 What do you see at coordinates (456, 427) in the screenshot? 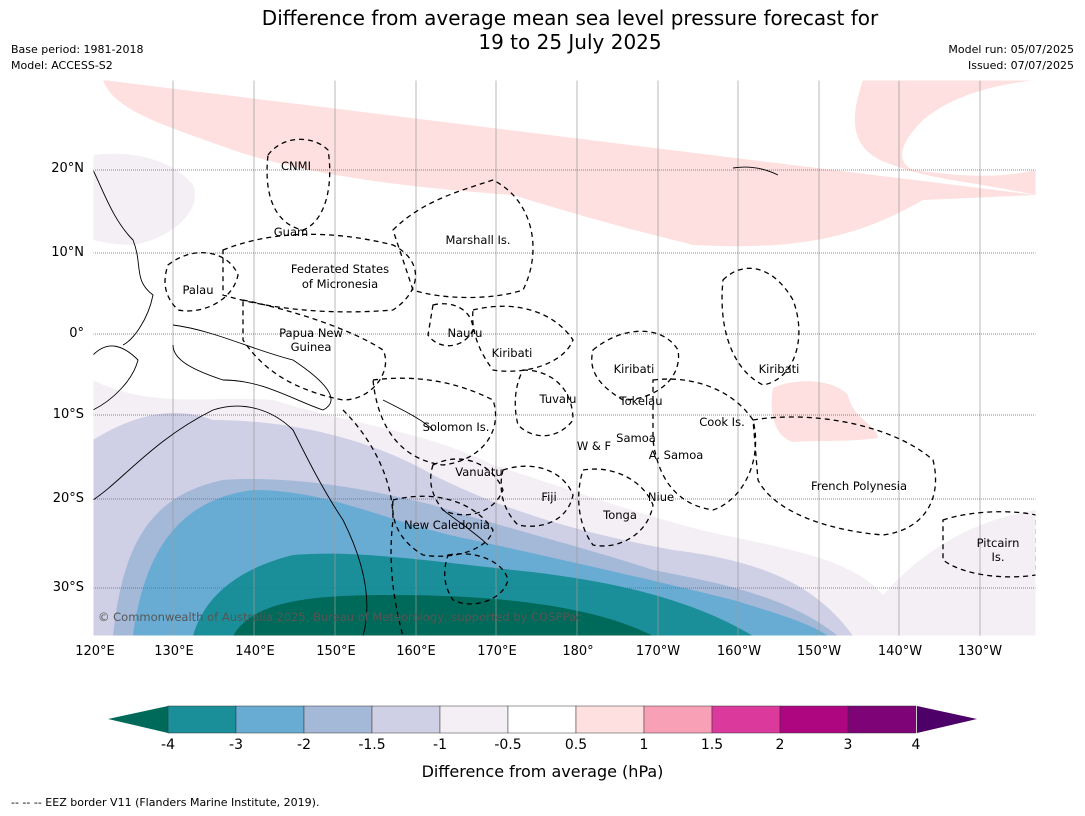
I see `label-solomon: Solomon Is.` at bounding box center [456, 427].